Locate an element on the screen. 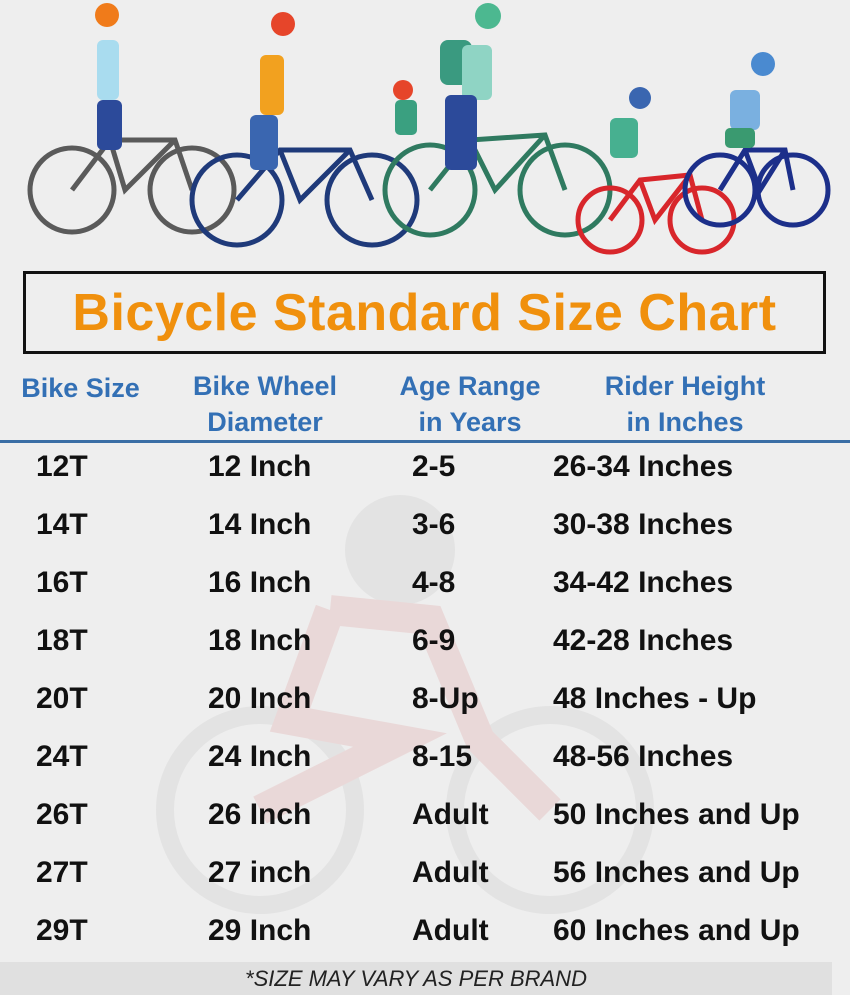 The height and width of the screenshot is (995, 850). rider-height-cell: 30-38 Inches is located at coordinates (643, 524).